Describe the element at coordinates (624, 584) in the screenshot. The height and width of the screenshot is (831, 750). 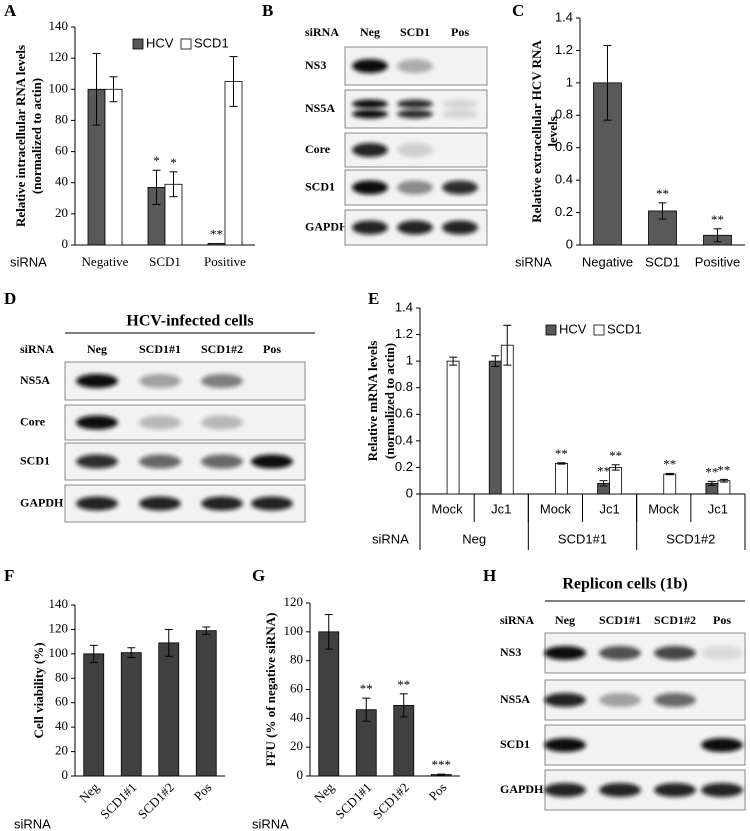
I see `blot-title: Replicon cells (1b)` at that location.